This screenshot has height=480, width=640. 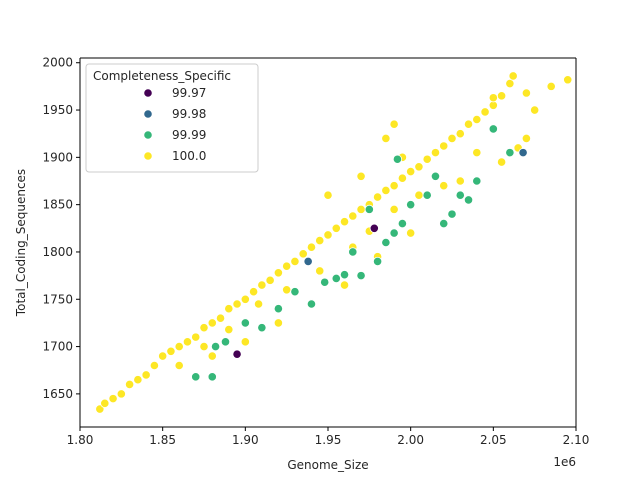 What do you see at coordinates (57, 252) in the screenshot?
I see `y-tick-label: 1800` at bounding box center [57, 252].